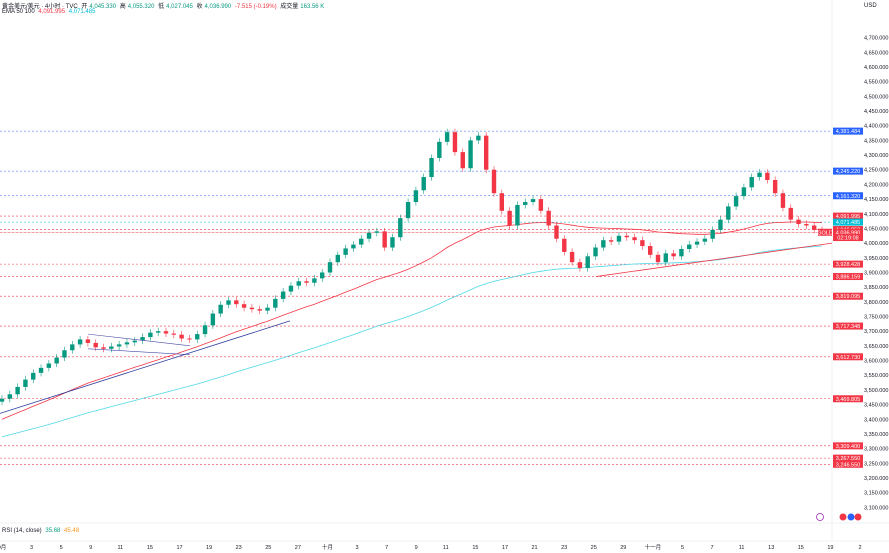  Describe the element at coordinates (145, 367) in the screenshot. I see `trendline-long` at that location.